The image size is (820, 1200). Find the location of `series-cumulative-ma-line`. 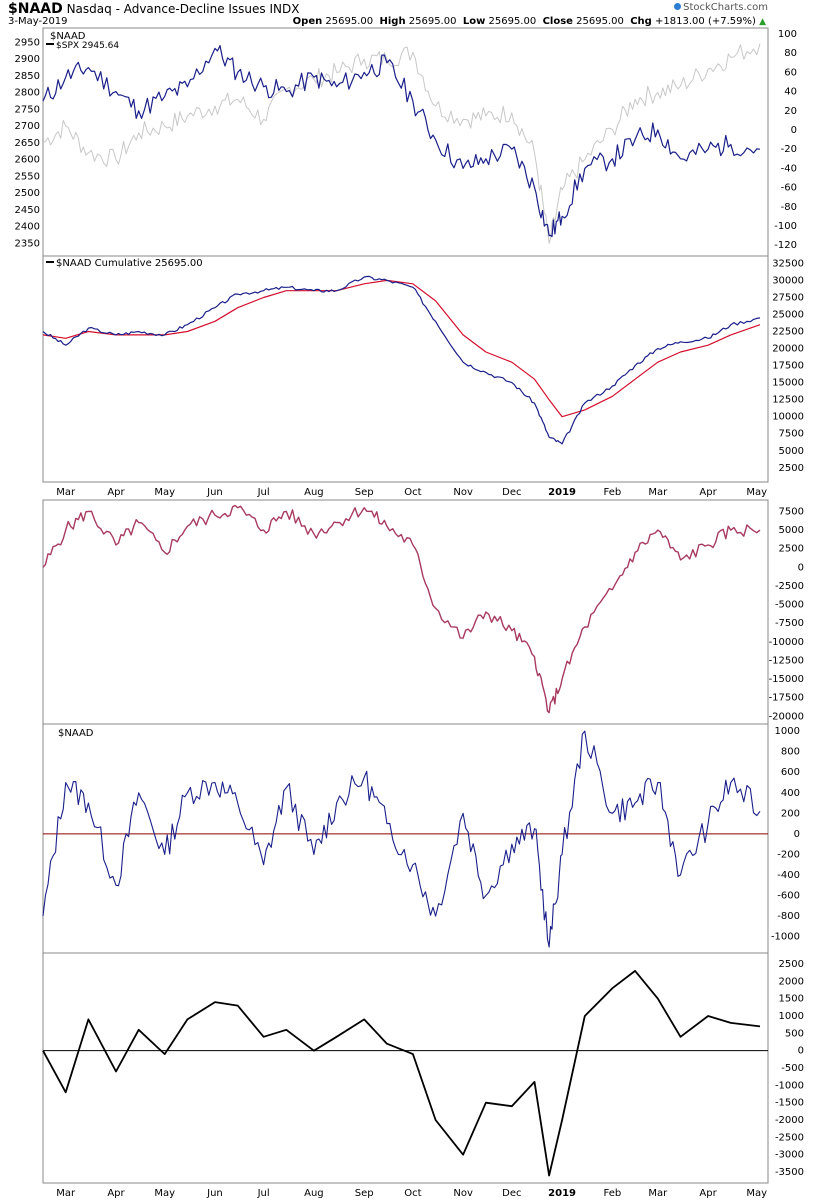

series-cumulative-ma-line is located at coordinates (401, 348).